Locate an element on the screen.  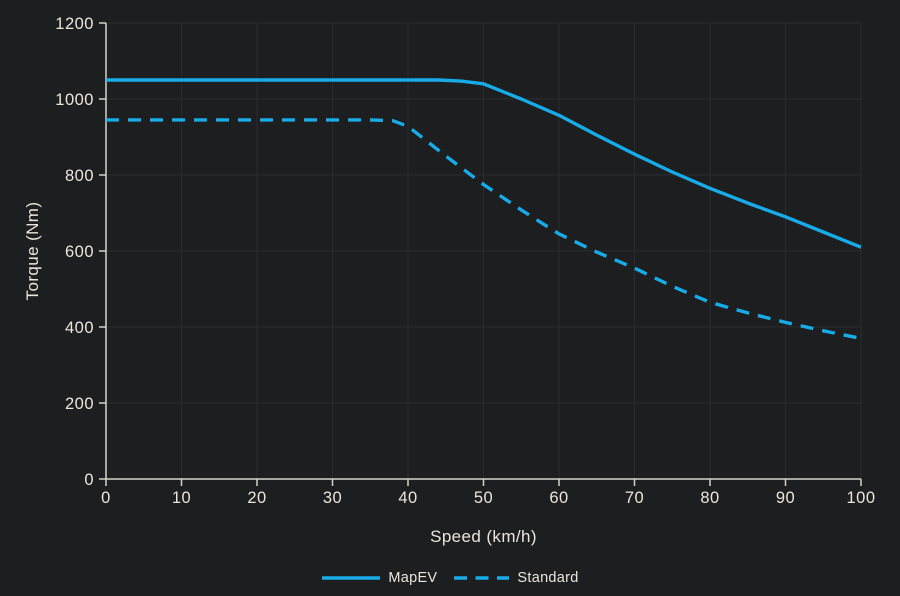
svg-text: 30 is located at coordinates (332, 498).